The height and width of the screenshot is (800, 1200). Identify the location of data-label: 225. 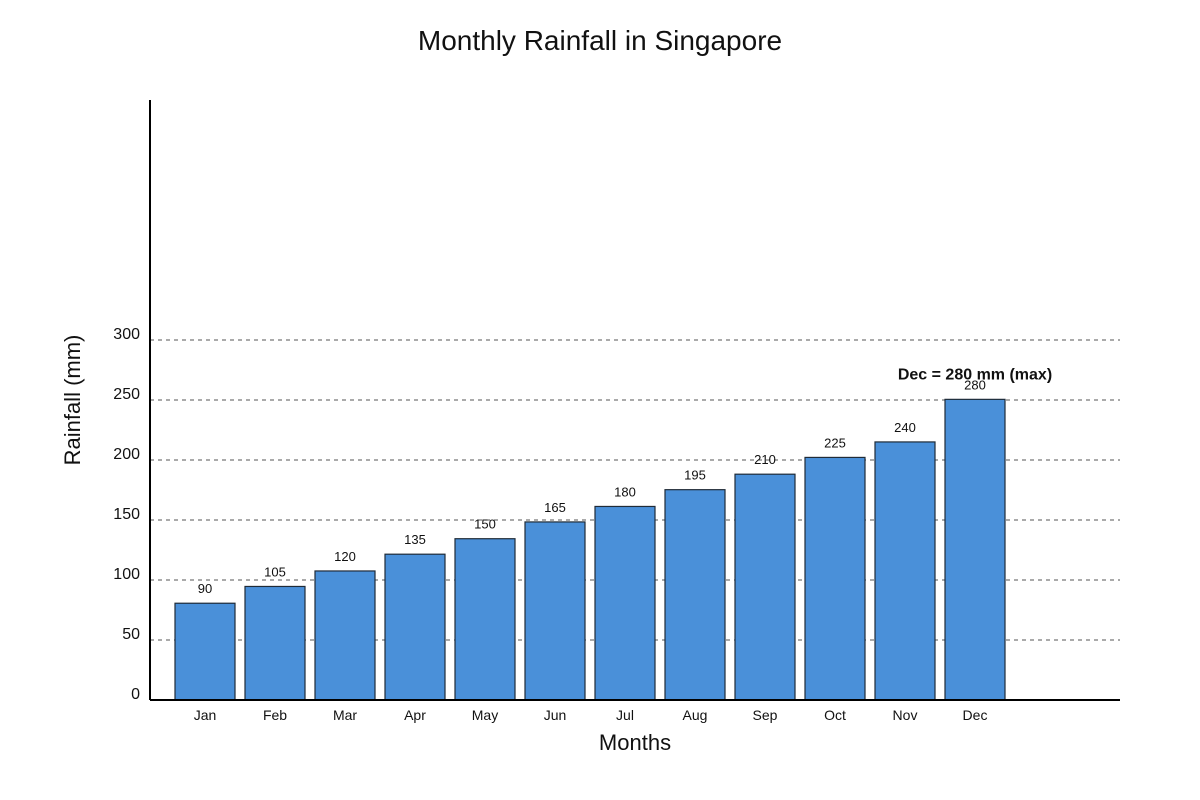
(835, 442).